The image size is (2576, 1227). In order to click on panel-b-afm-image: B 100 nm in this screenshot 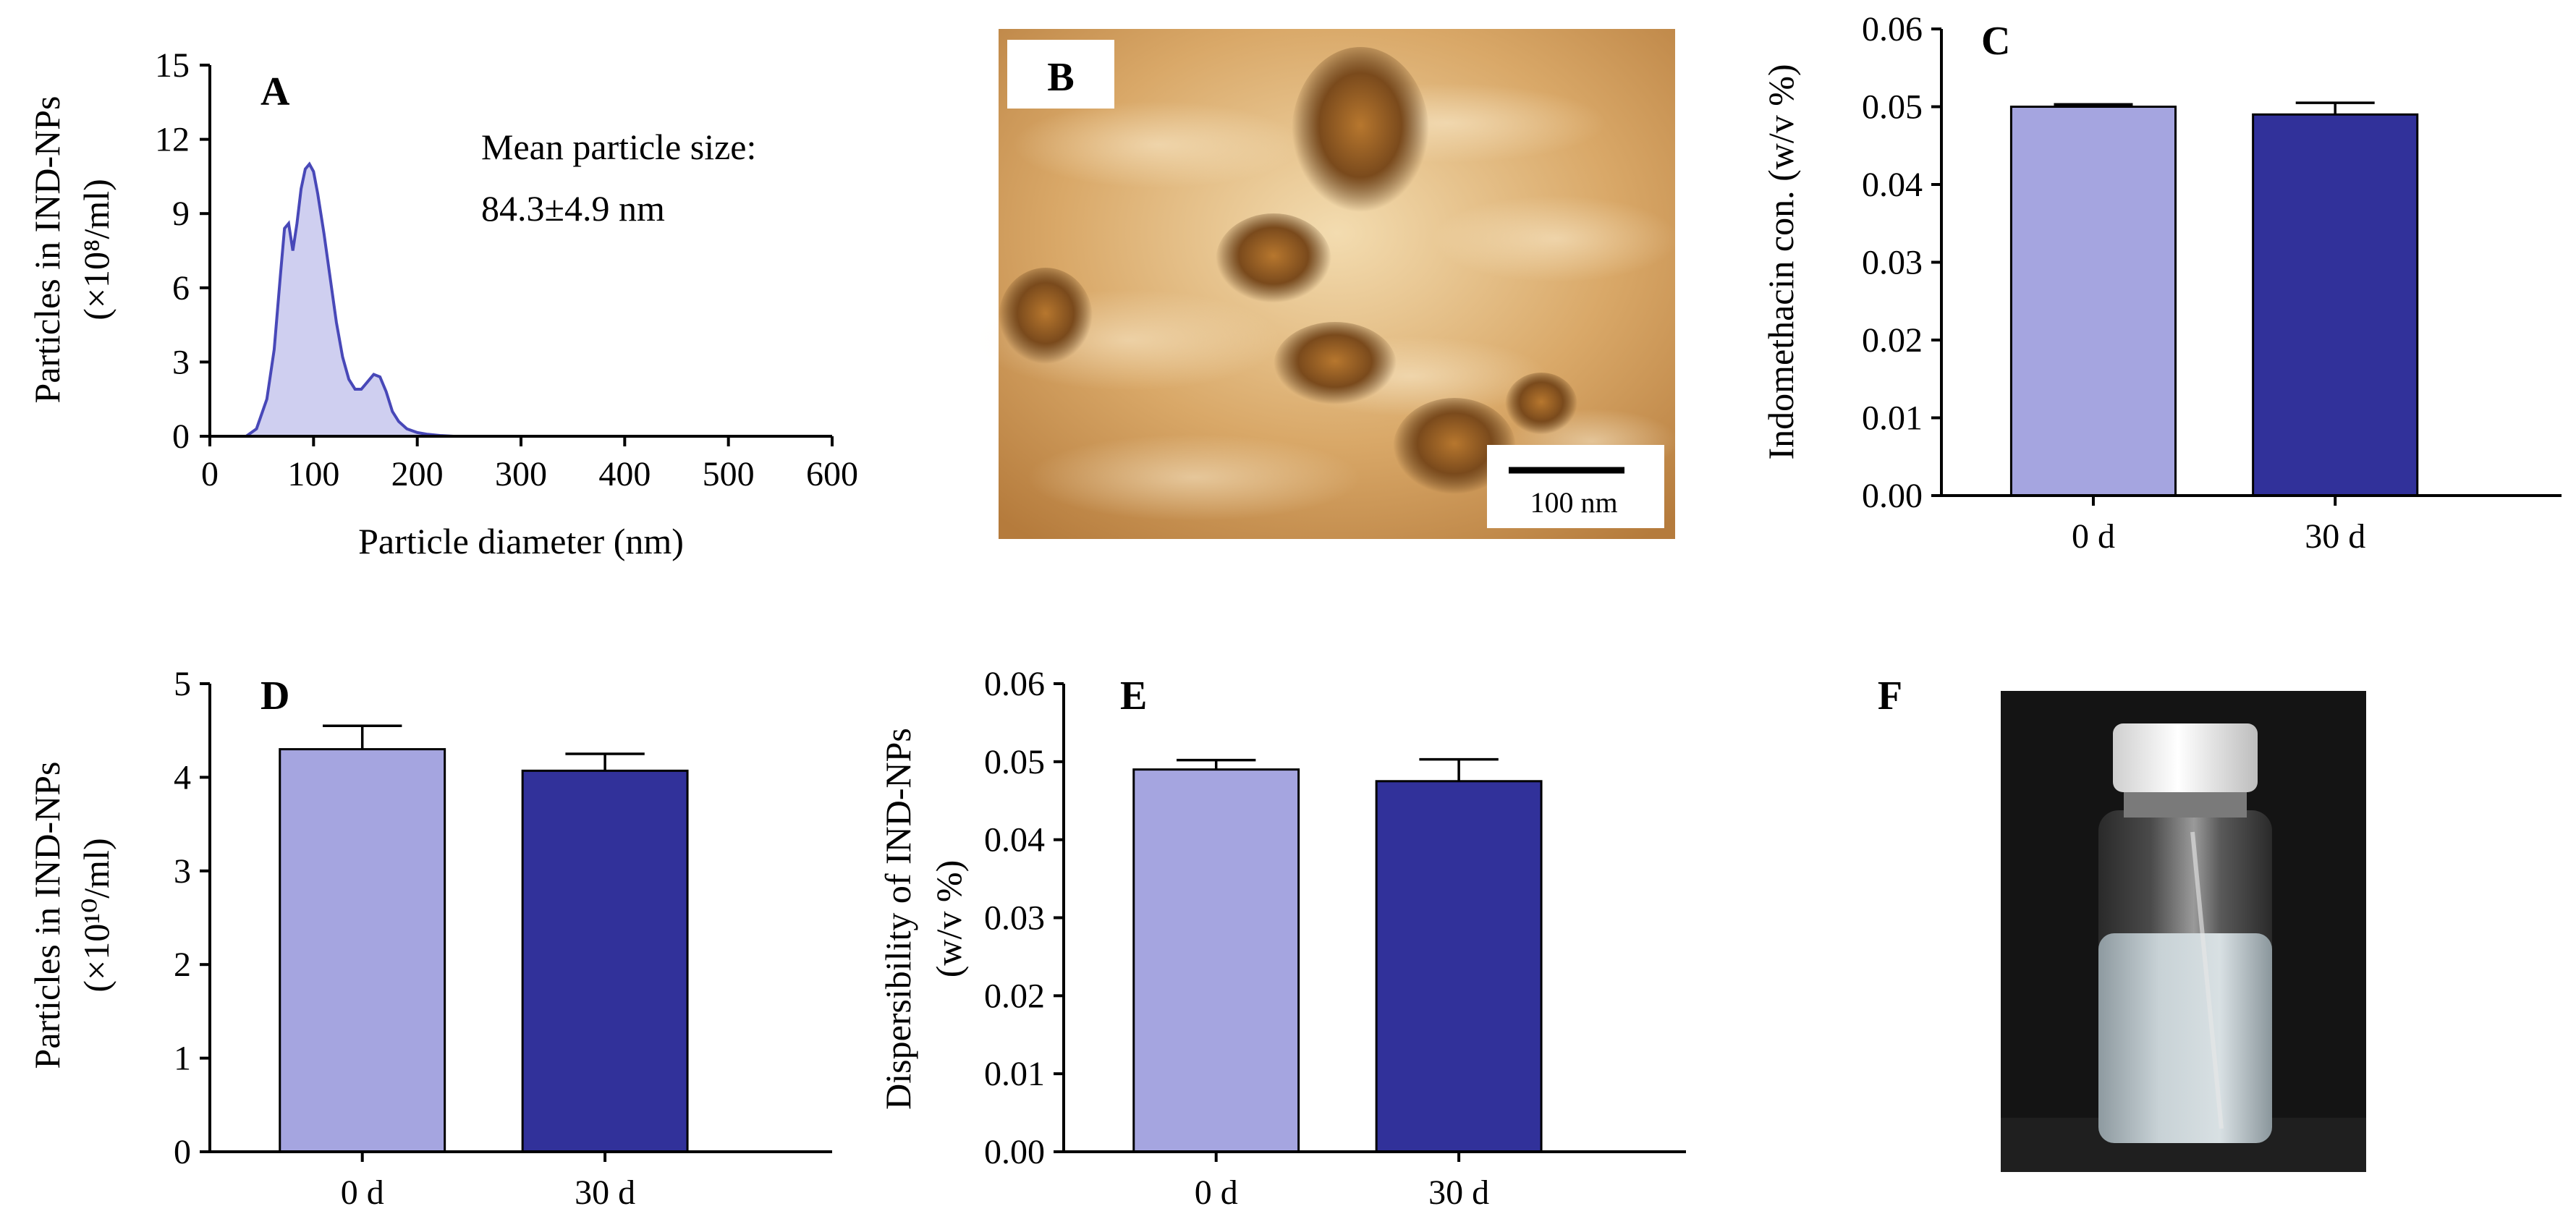, I will do `click(1328, 284)`.